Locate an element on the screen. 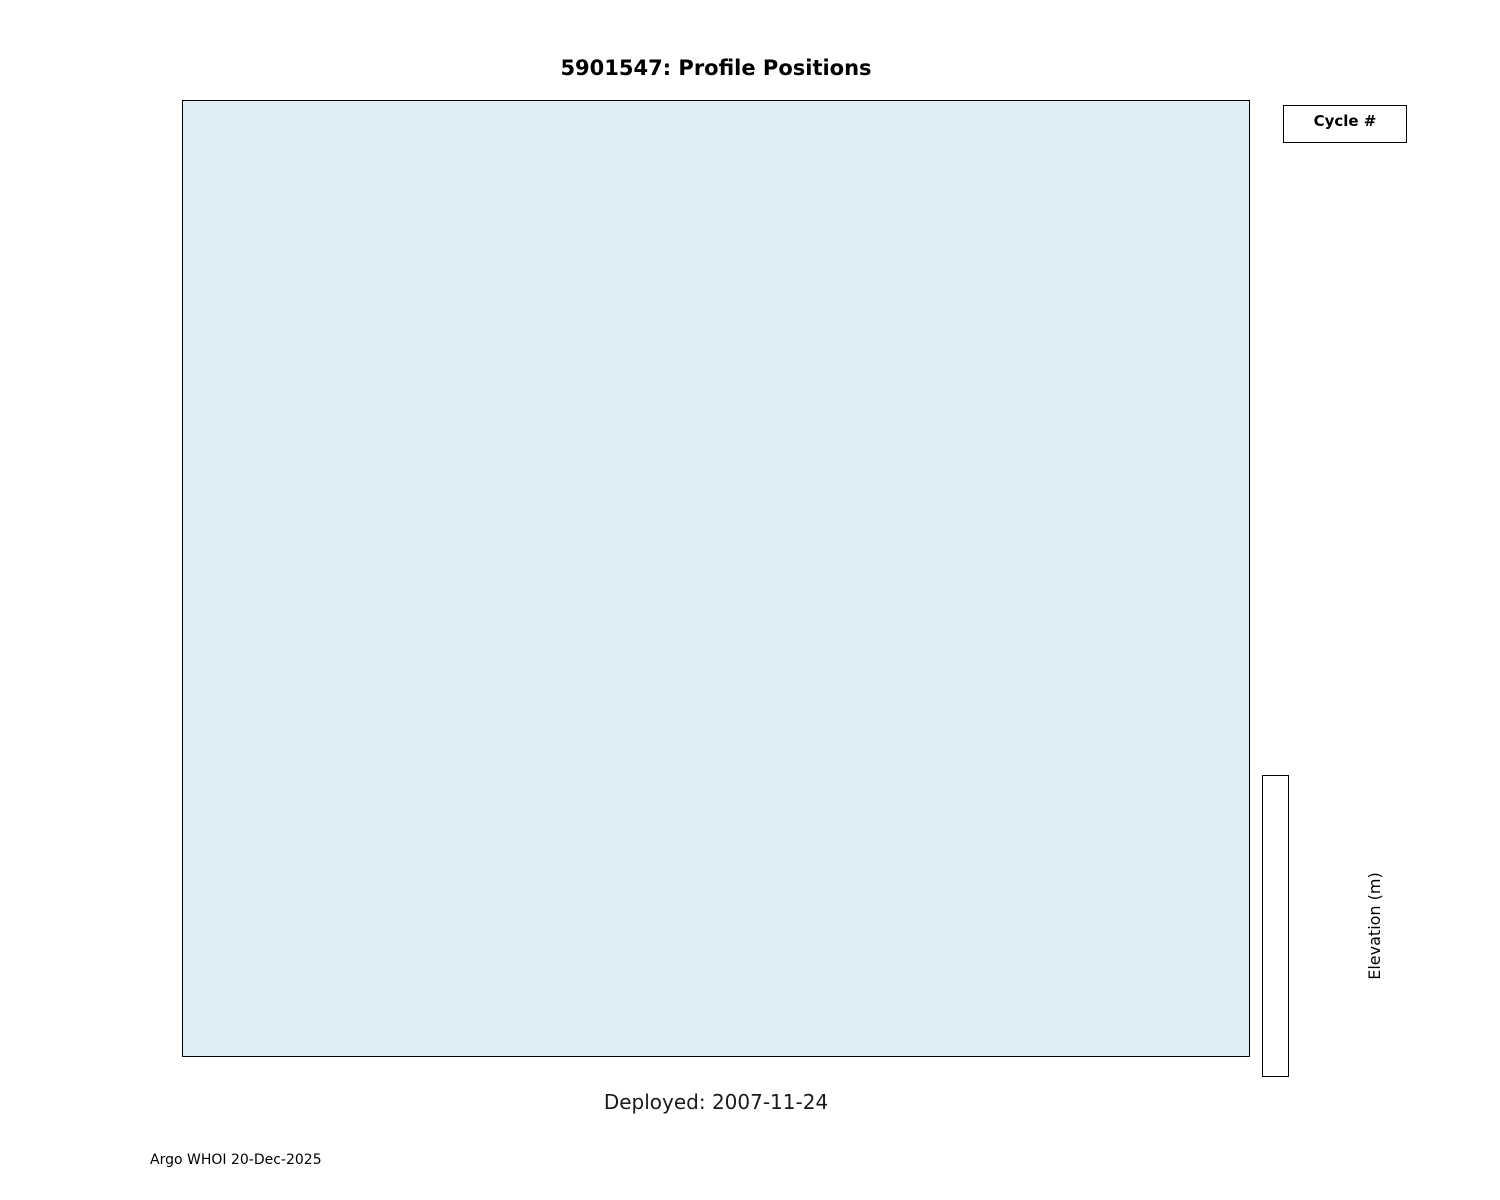 The image size is (1500, 1200). colorbar-label: Elevation (m) is located at coordinates (1374, 926).